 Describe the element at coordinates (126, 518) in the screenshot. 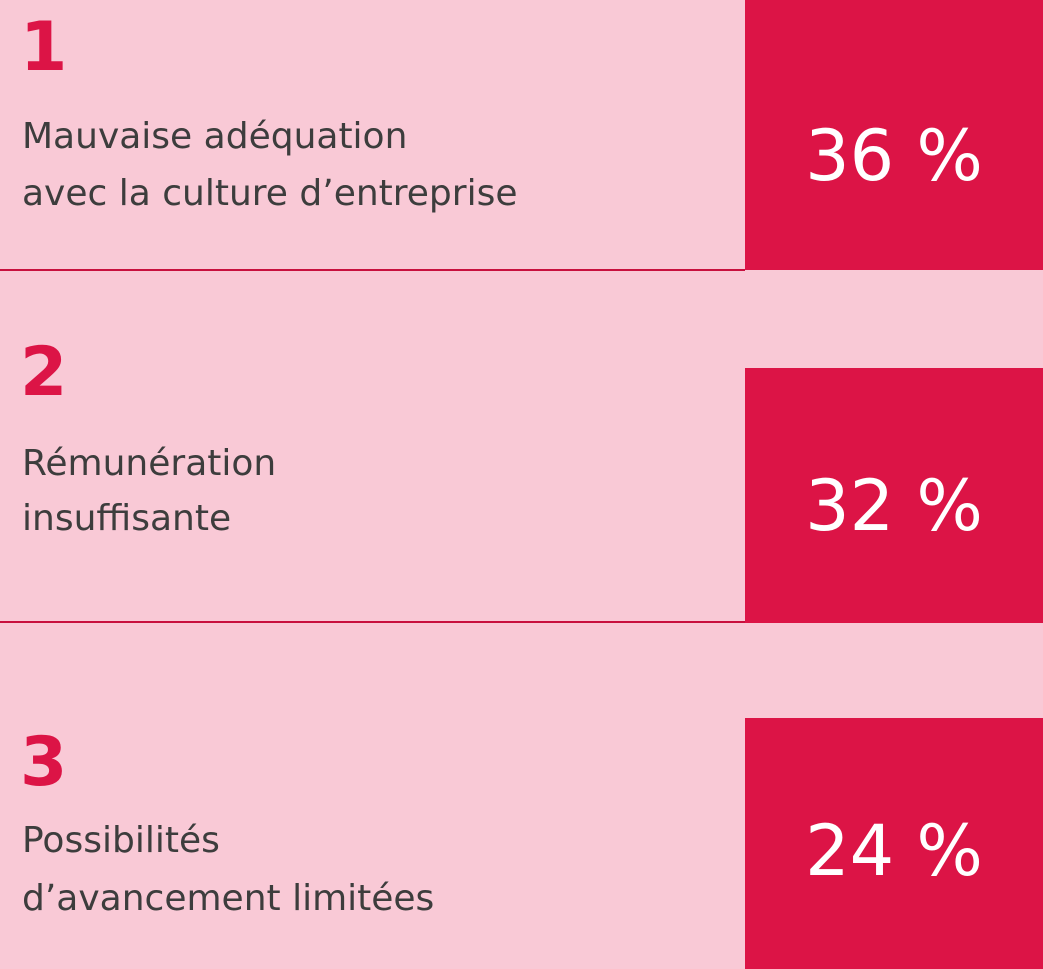

I see `reason-label: insuffisante` at that location.